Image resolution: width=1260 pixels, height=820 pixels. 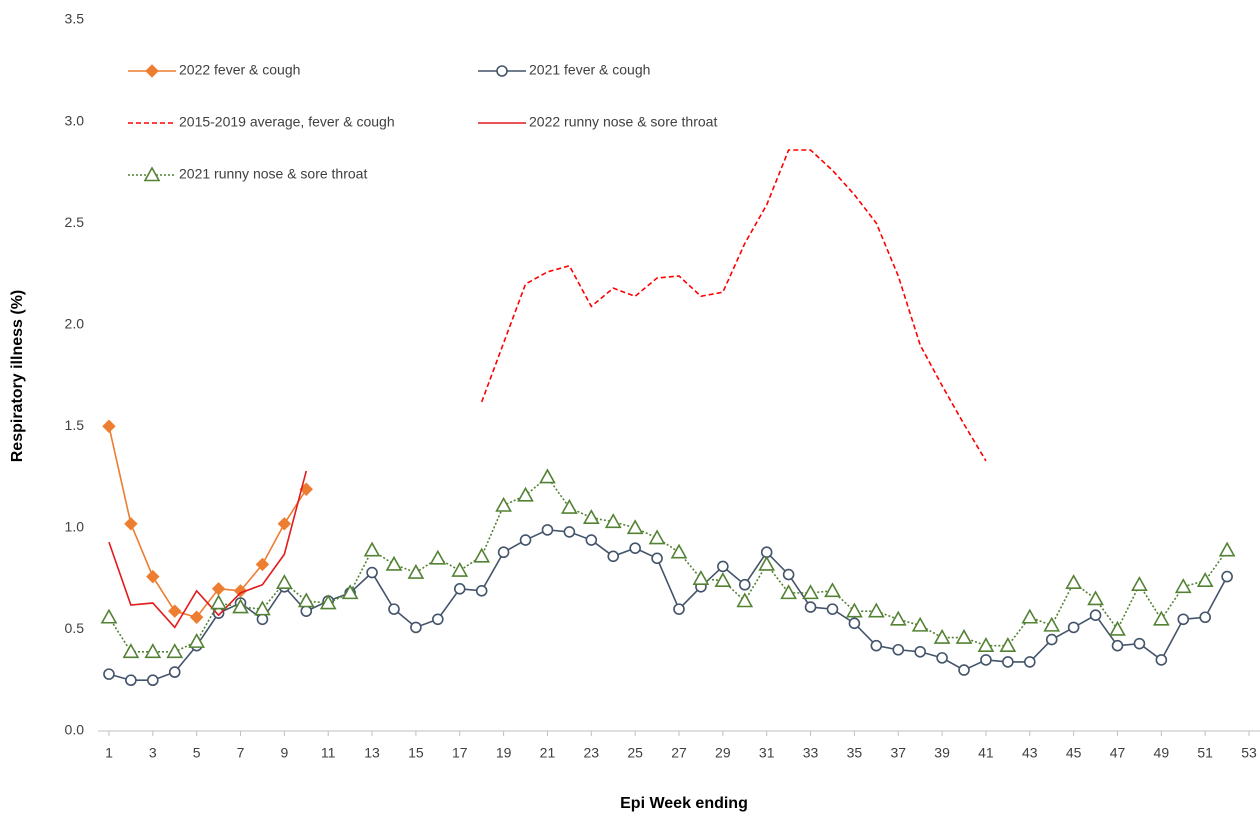 What do you see at coordinates (684, 803) in the screenshot?
I see `x-axis-title: Epi Week ending` at bounding box center [684, 803].